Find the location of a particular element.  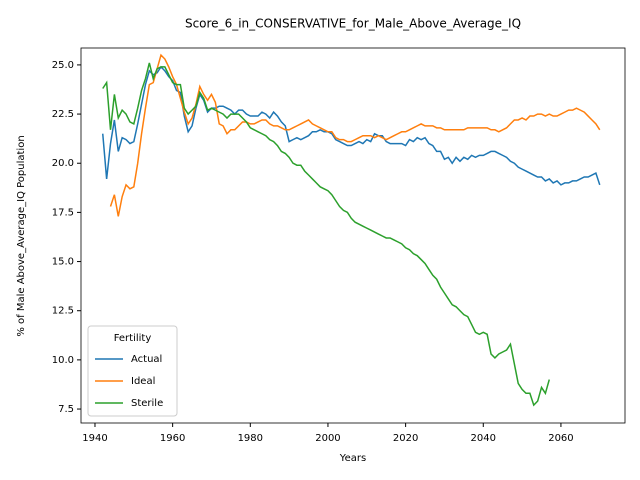

x-tick-label: 2000 is located at coordinates (327, 438).